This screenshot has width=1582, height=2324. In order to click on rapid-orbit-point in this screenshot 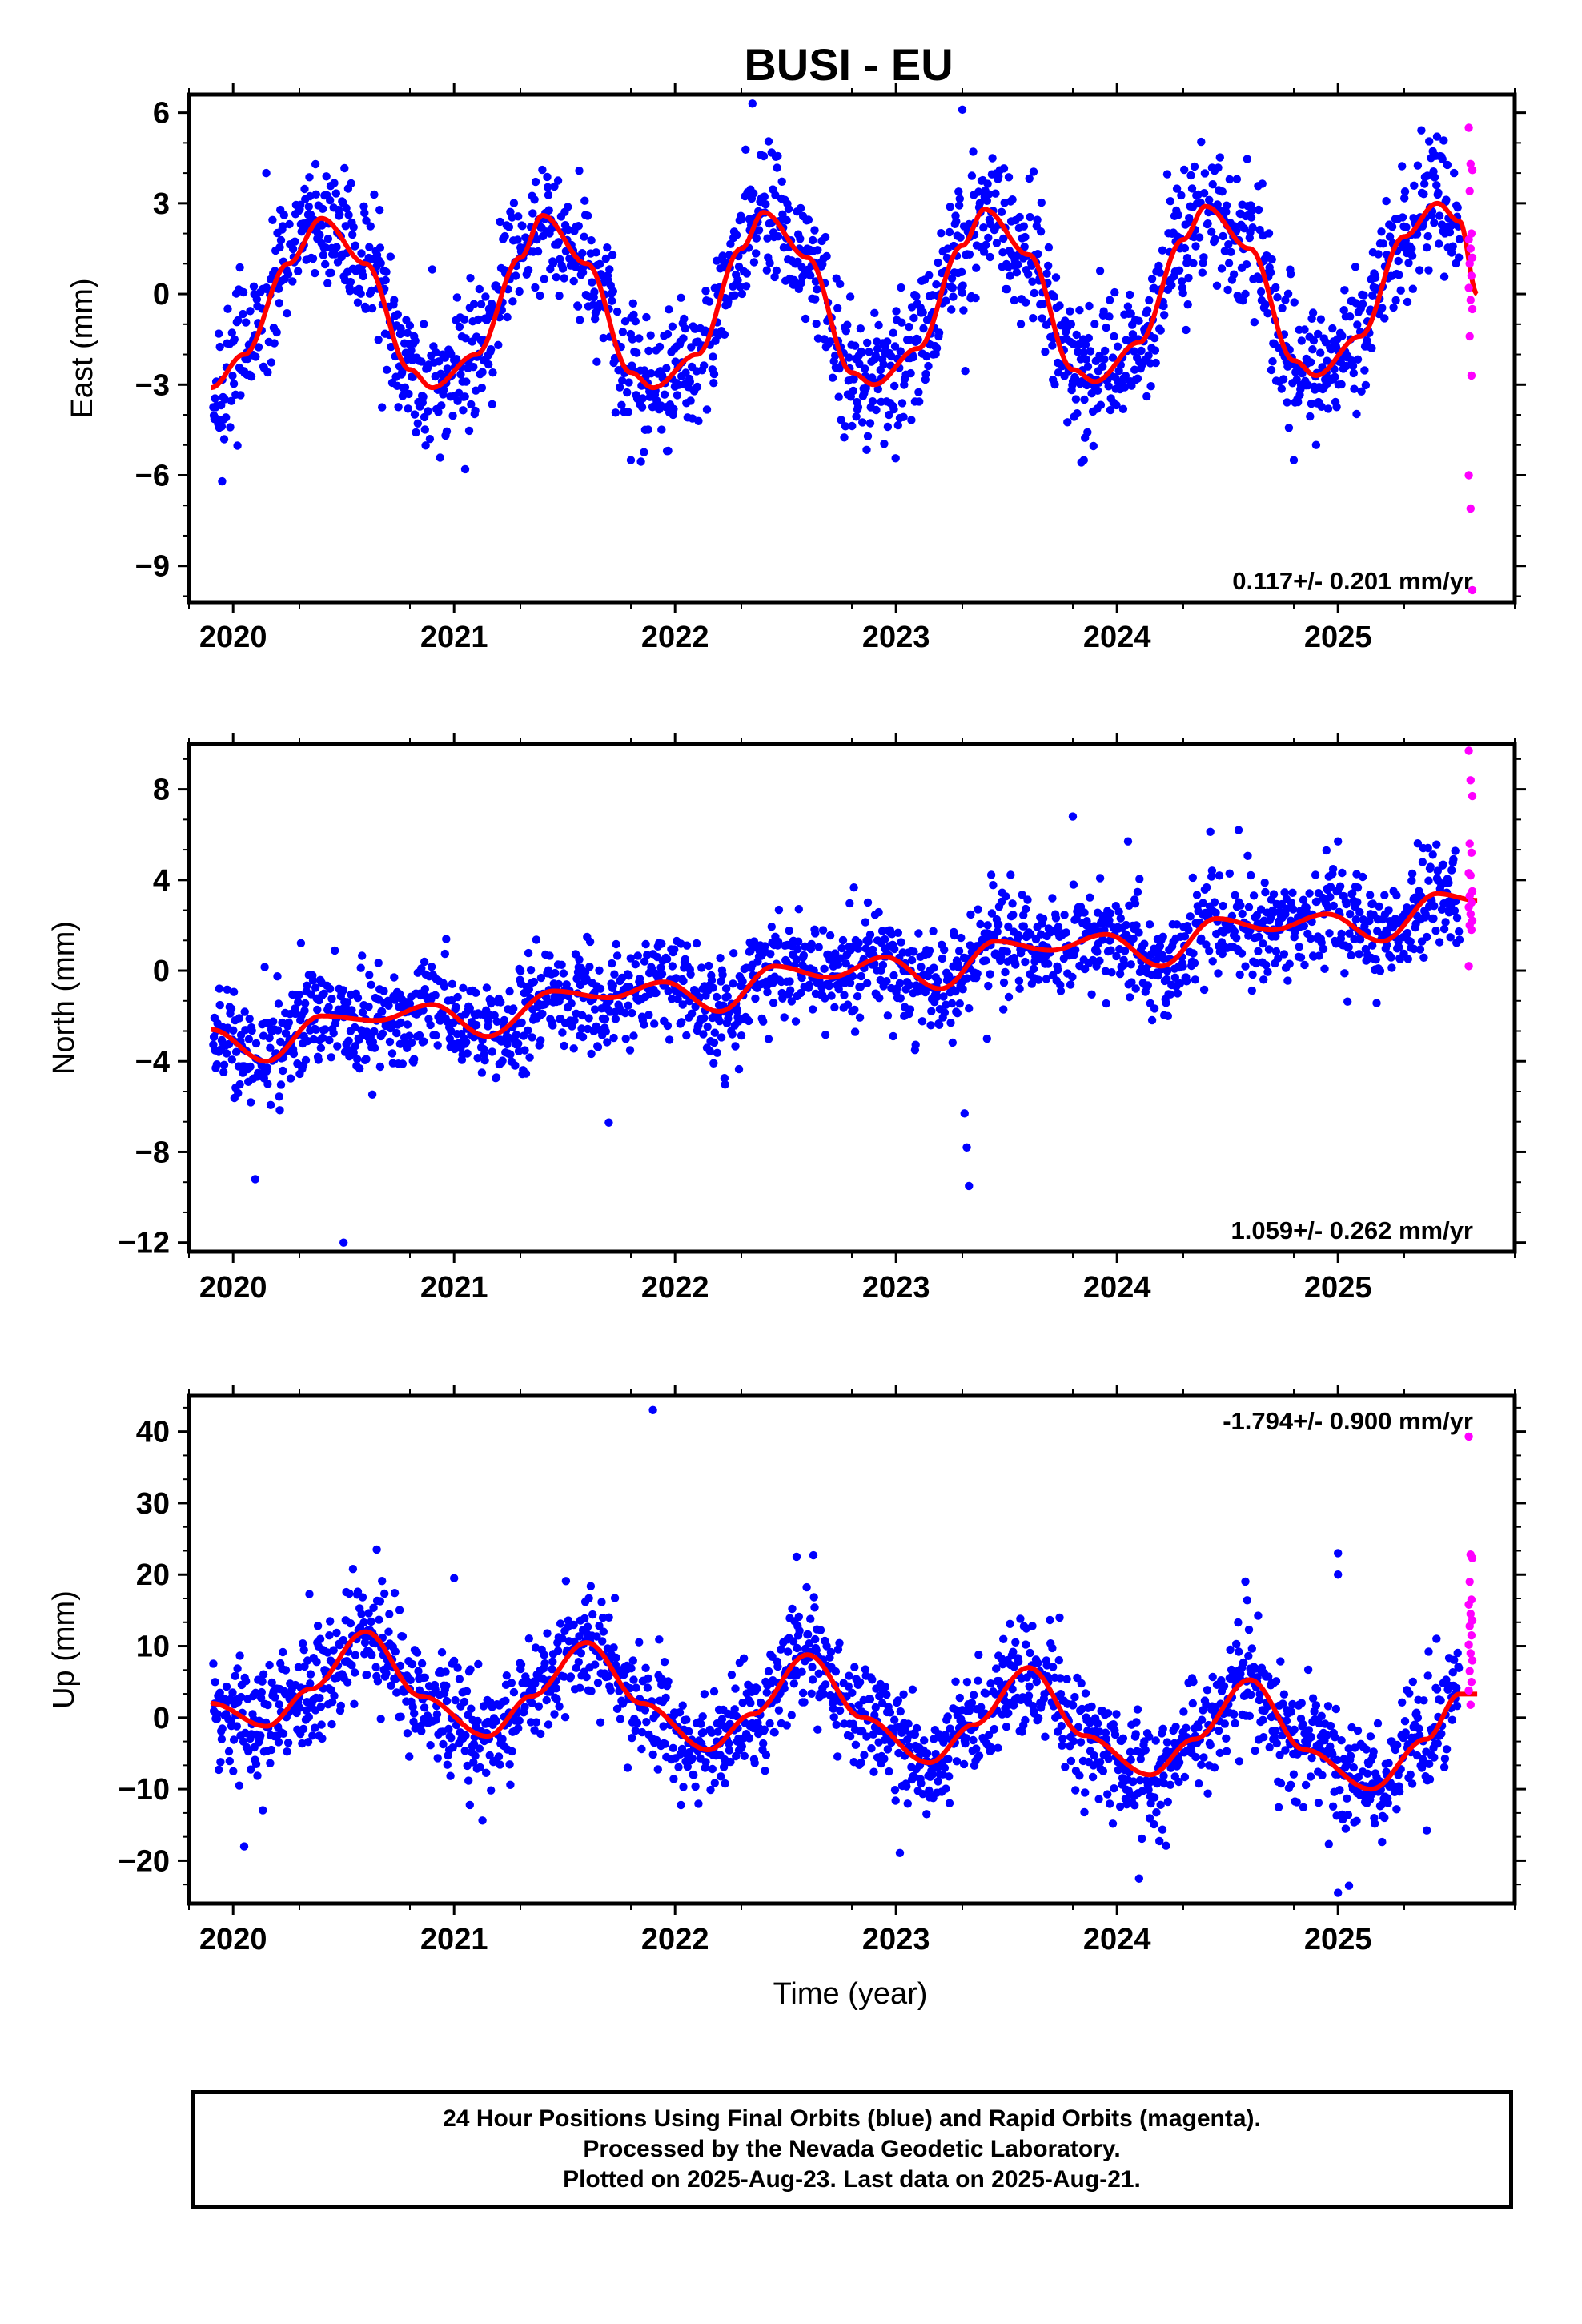, I will do `click(1469, 263)`.